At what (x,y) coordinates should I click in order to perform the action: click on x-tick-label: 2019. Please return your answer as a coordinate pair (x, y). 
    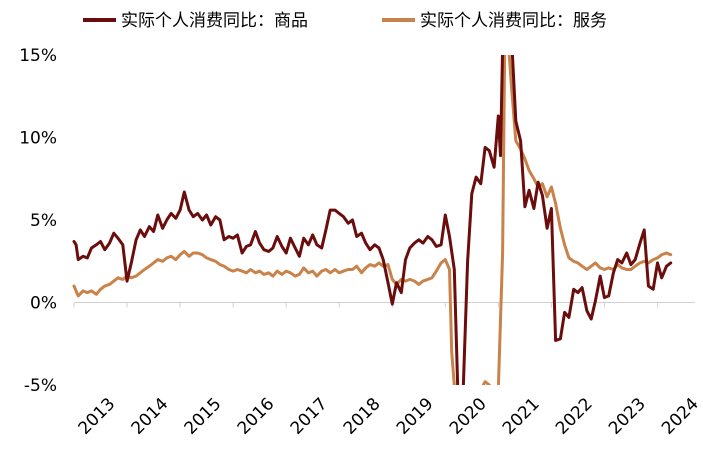
    Looking at the image, I should click on (415, 416).